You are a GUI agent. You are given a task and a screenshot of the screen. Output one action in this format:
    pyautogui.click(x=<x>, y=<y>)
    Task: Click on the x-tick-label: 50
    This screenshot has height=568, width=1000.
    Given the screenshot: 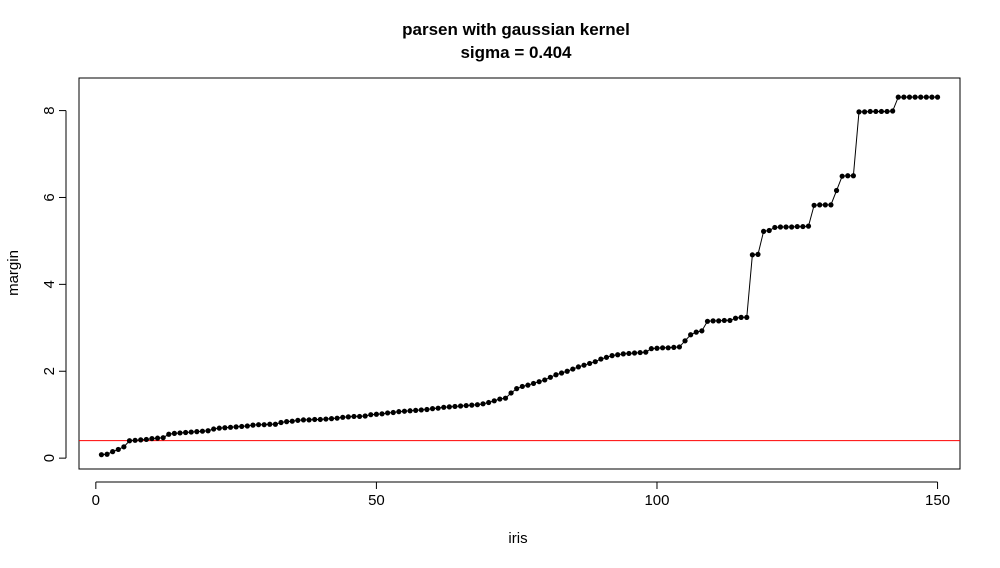 What is the action you would take?
    pyautogui.click(x=376, y=500)
    